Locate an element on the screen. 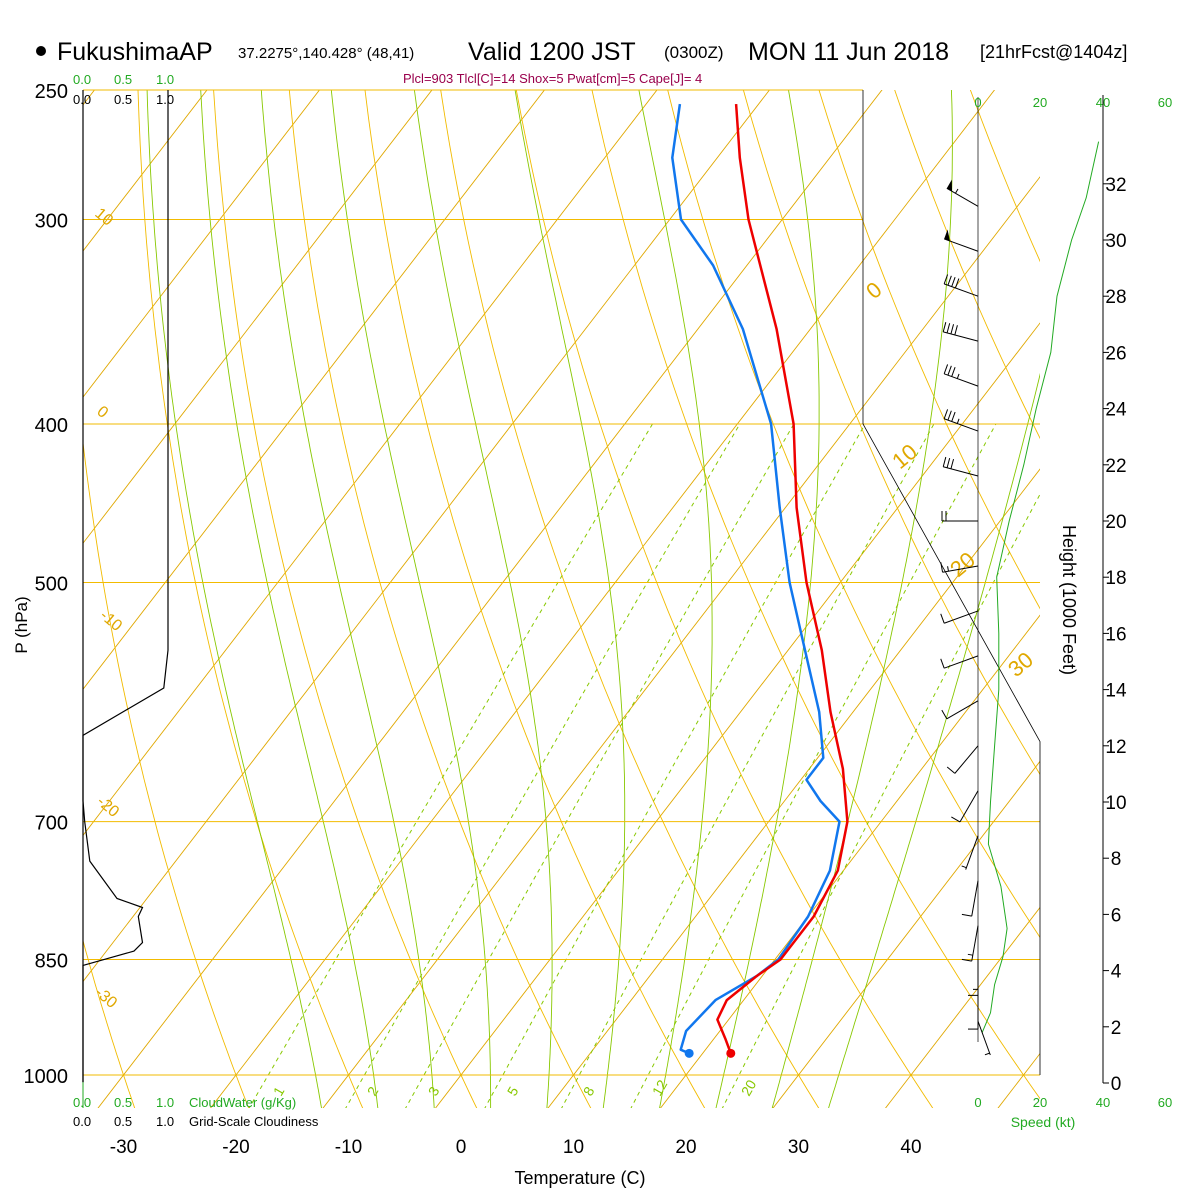  adiabat-label: 0 is located at coordinates (873, 290).